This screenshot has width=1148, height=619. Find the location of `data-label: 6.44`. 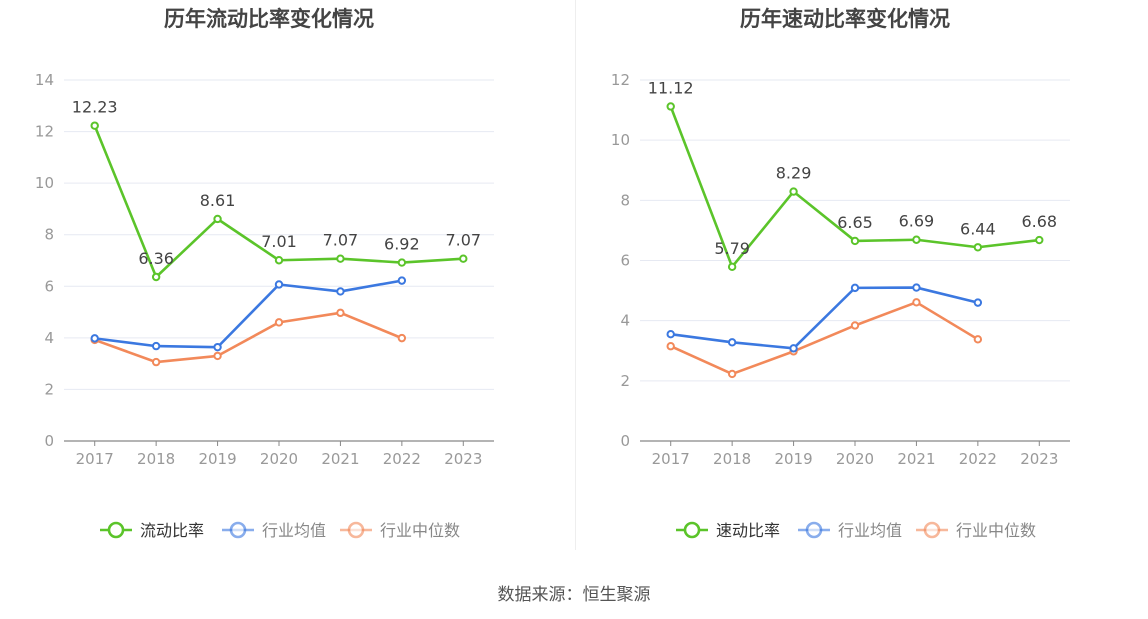

data-label: 6.44 is located at coordinates (978, 228).